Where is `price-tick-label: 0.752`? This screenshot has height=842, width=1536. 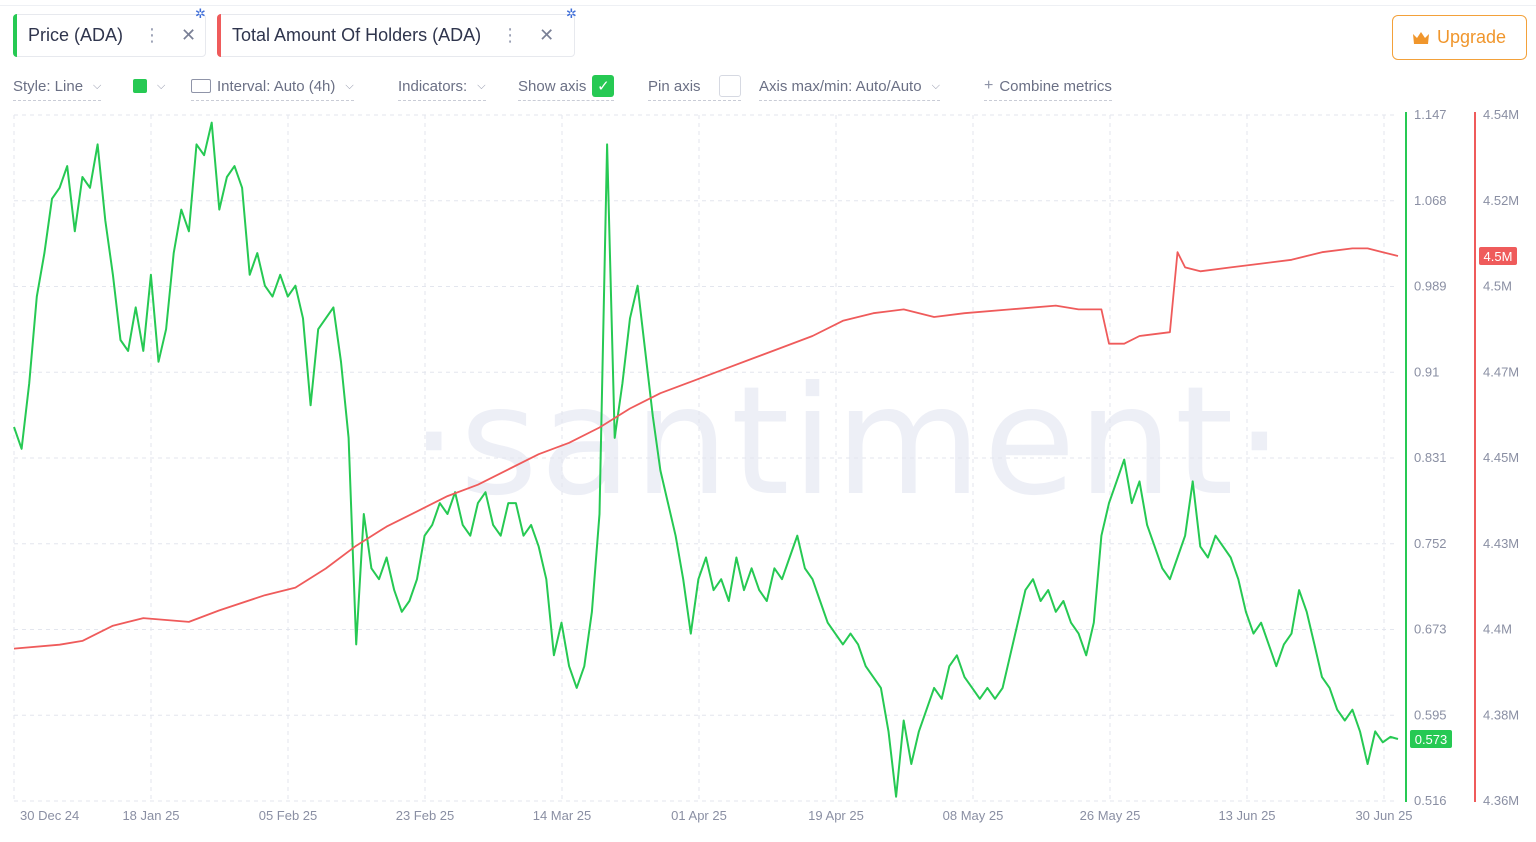 price-tick-label: 0.752 is located at coordinates (1430, 543).